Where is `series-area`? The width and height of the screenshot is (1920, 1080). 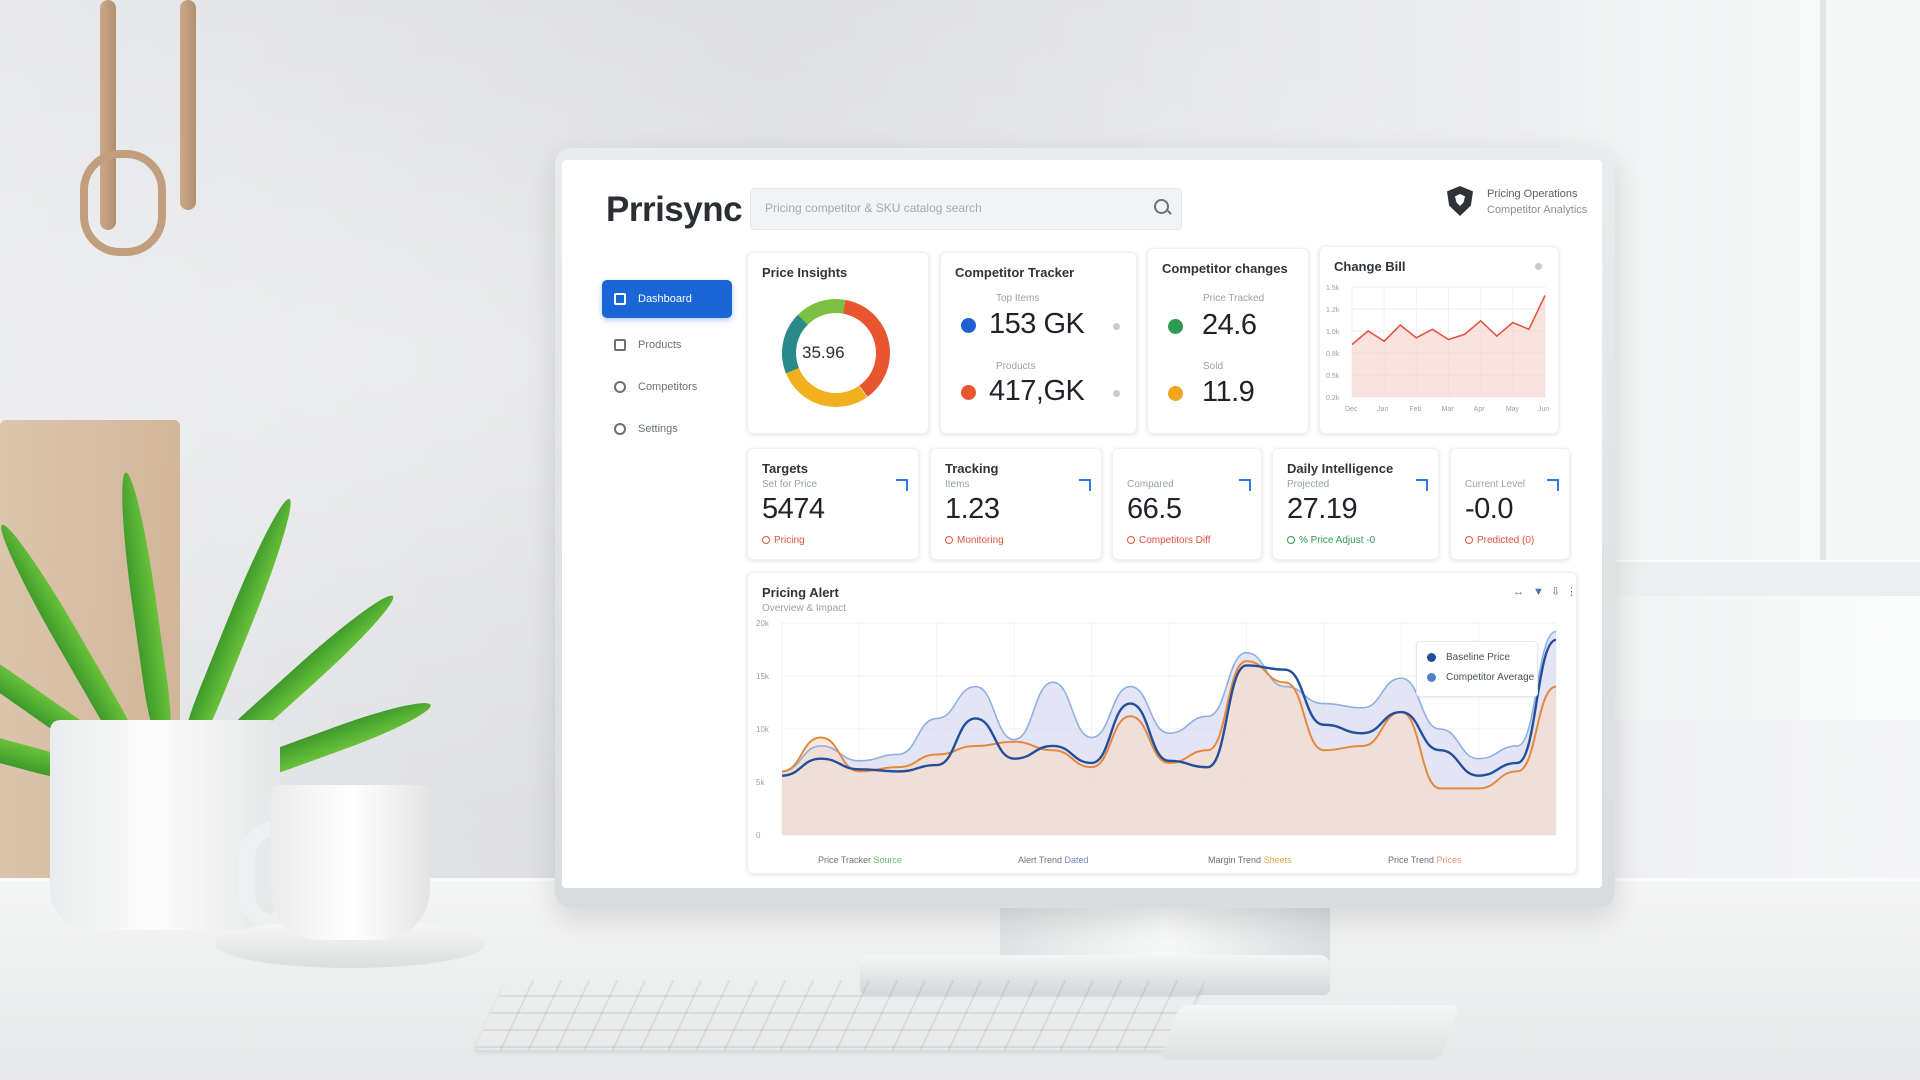
series-area is located at coordinates (1448, 346).